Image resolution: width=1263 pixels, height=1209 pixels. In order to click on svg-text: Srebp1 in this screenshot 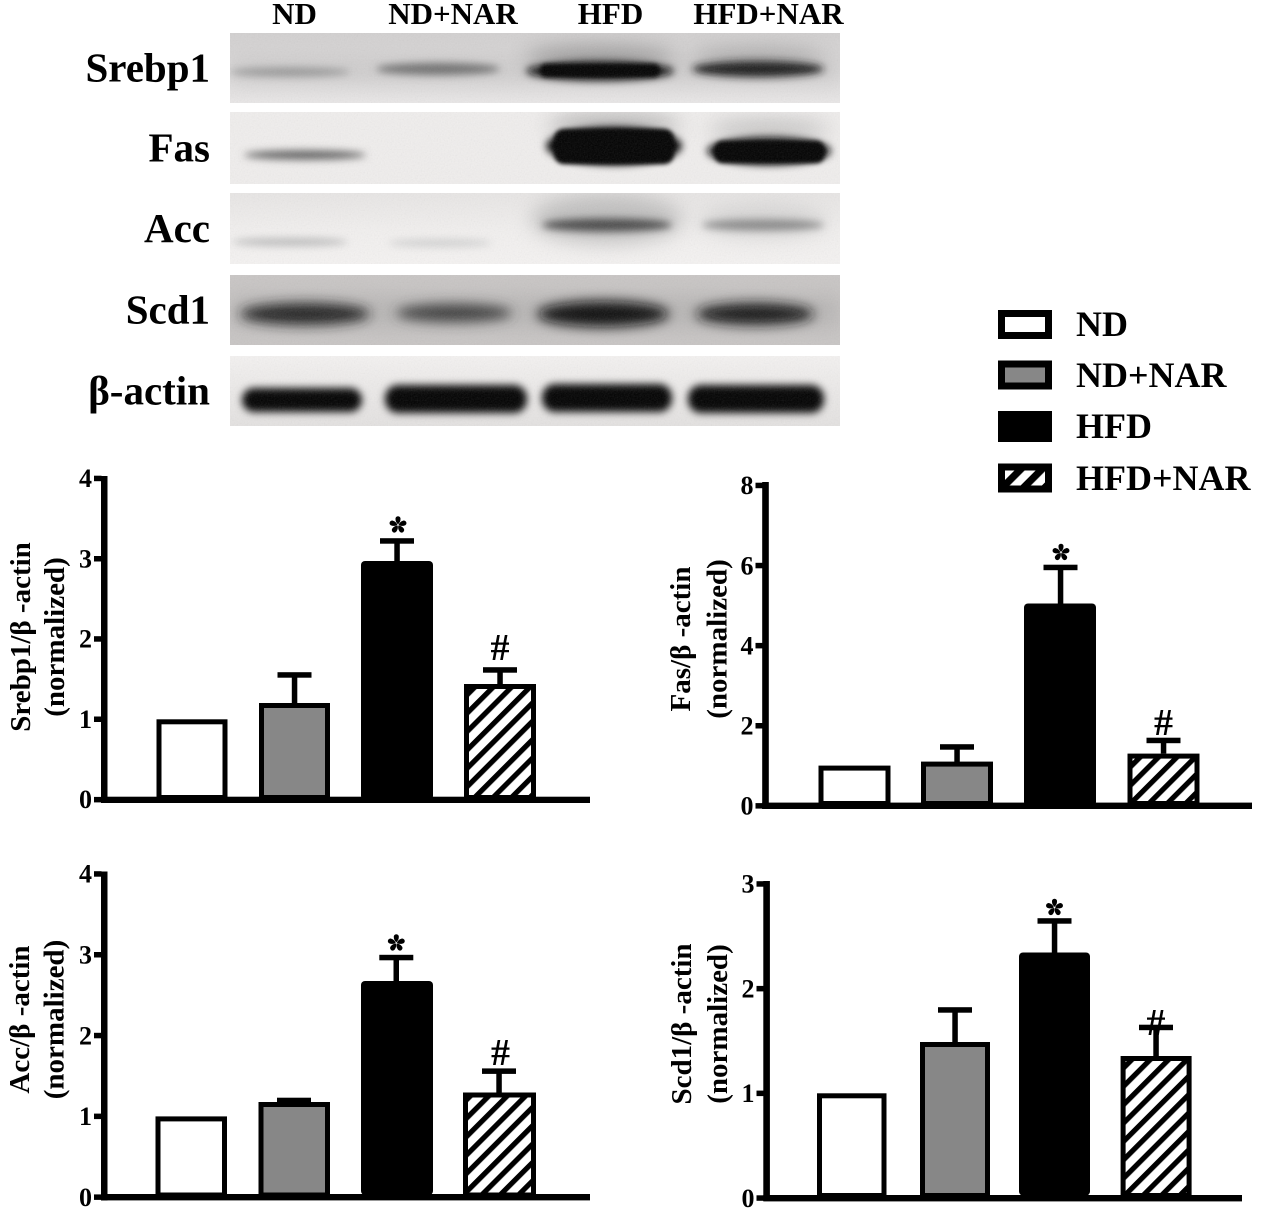, I will do `click(147, 68)`.